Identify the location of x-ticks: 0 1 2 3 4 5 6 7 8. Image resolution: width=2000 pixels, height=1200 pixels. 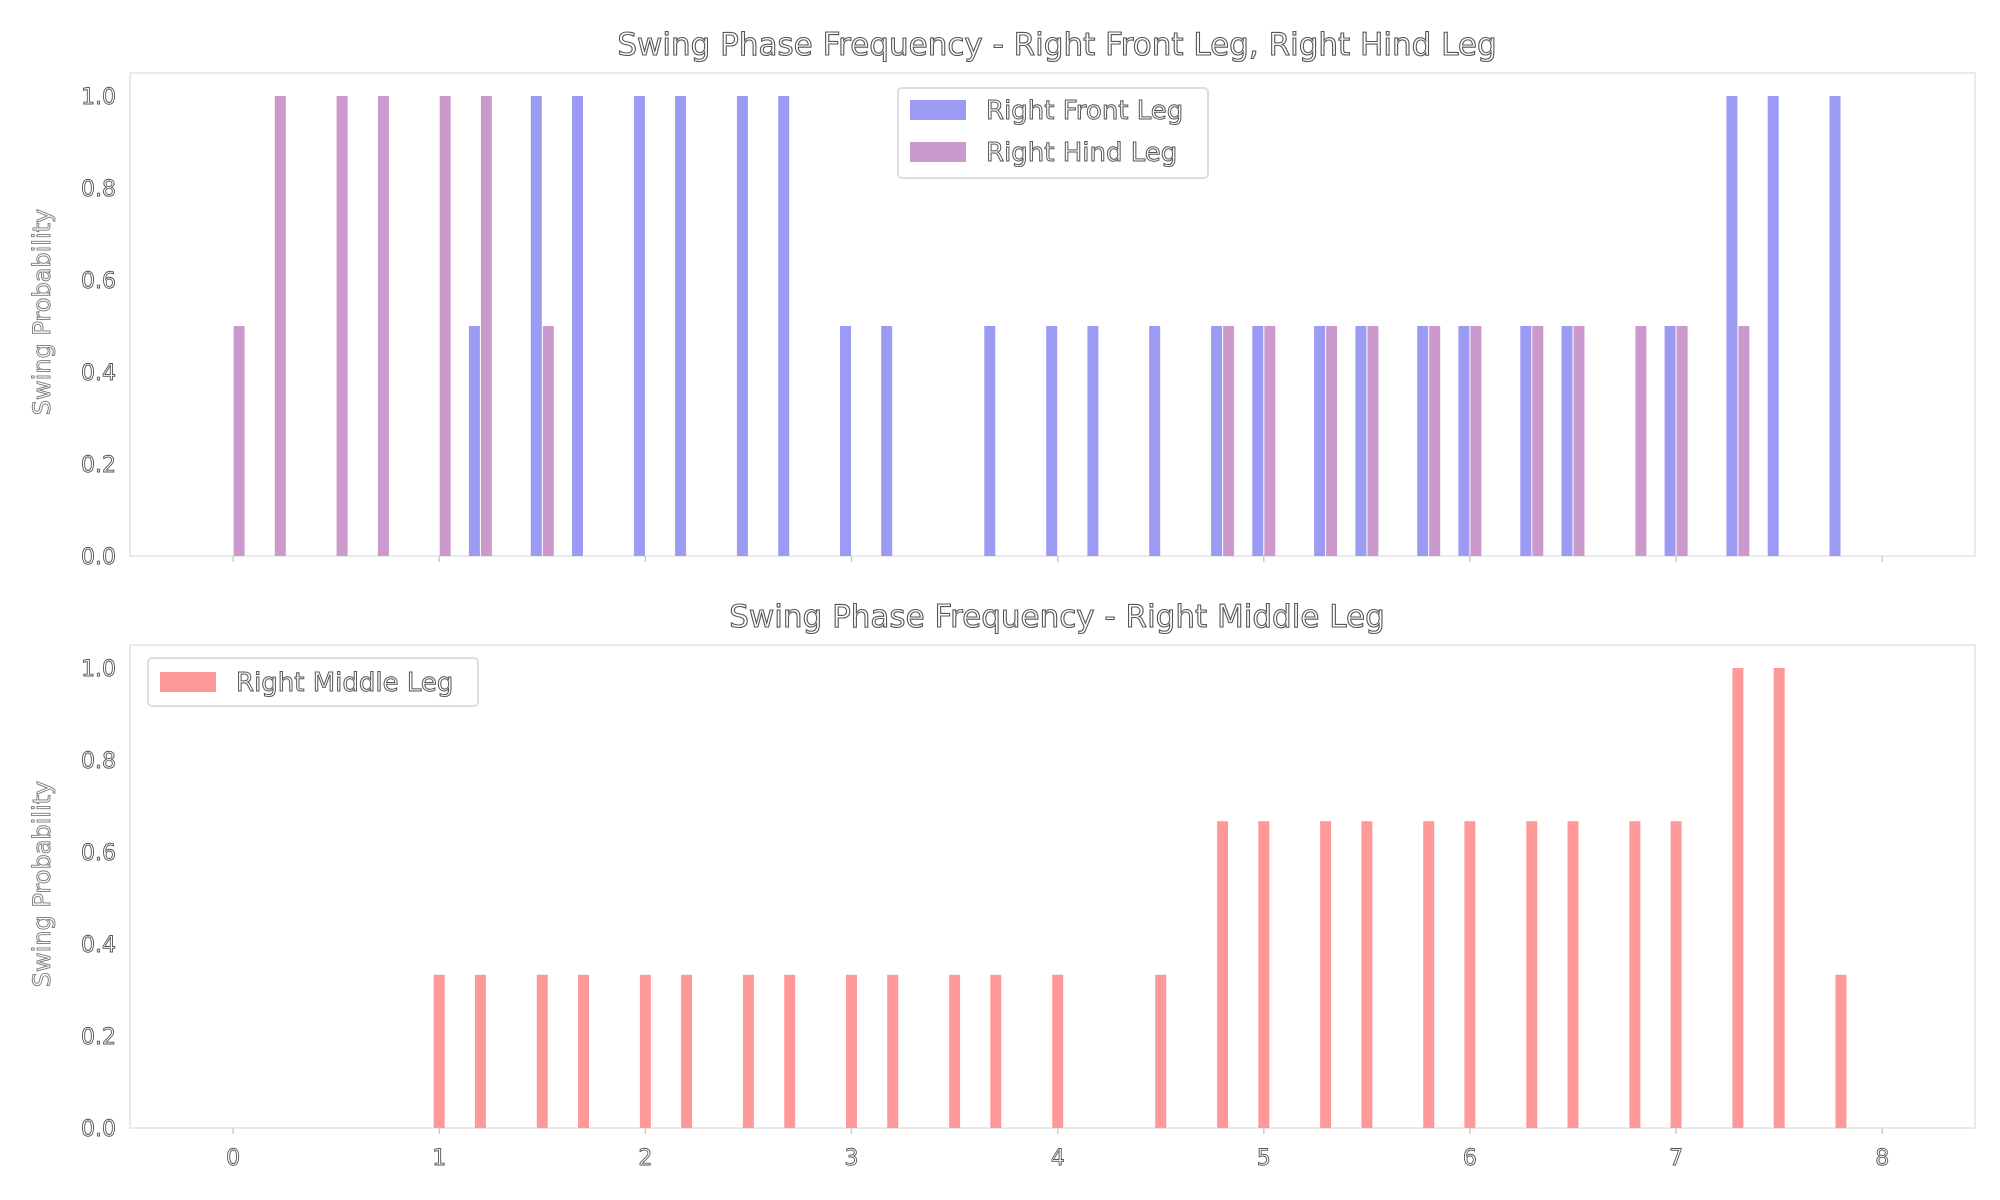
(1058, 1149).